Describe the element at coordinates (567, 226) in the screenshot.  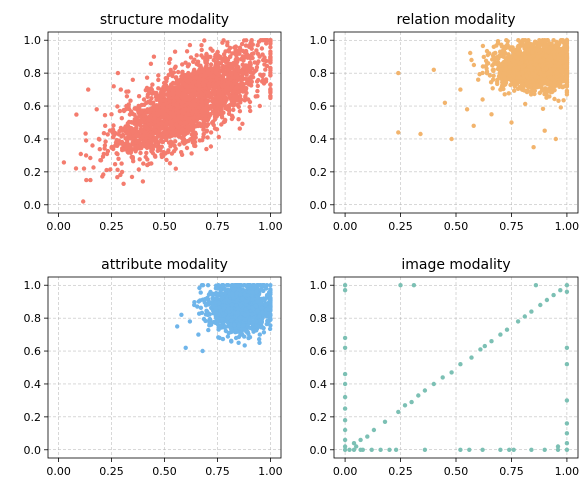
I see `x-tick-label: 1.00` at that location.